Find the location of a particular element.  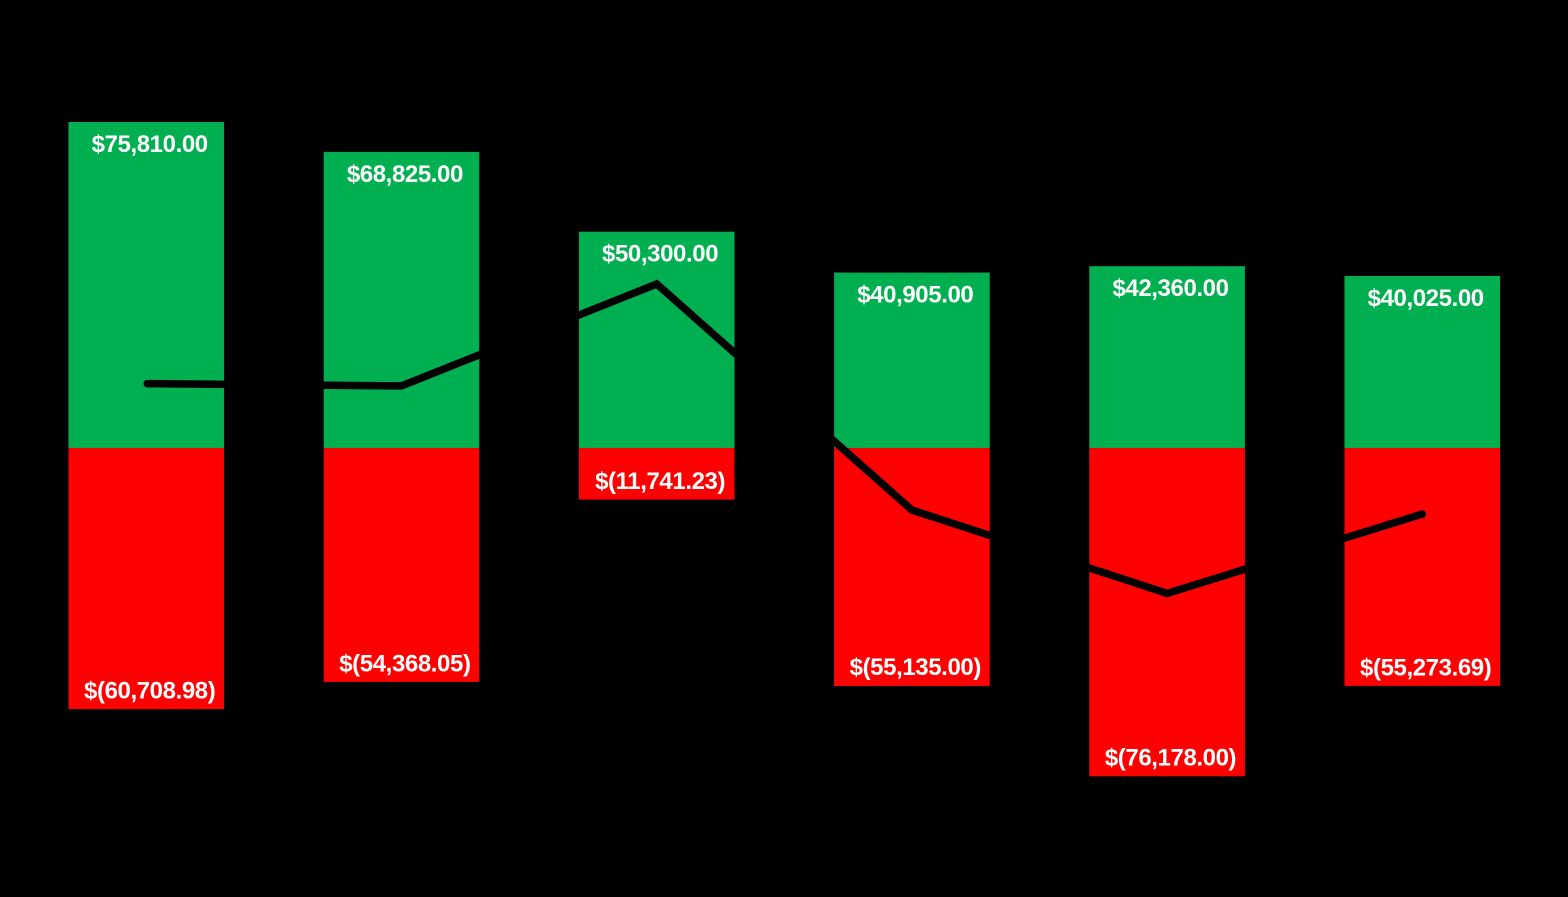

svg-text: $(60,708.98) is located at coordinates (149, 691).